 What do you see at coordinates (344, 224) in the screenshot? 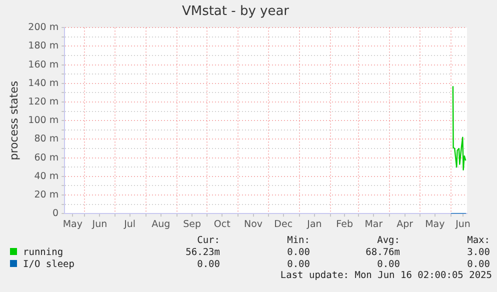
I see `x-tick-label: Feb` at bounding box center [344, 224].